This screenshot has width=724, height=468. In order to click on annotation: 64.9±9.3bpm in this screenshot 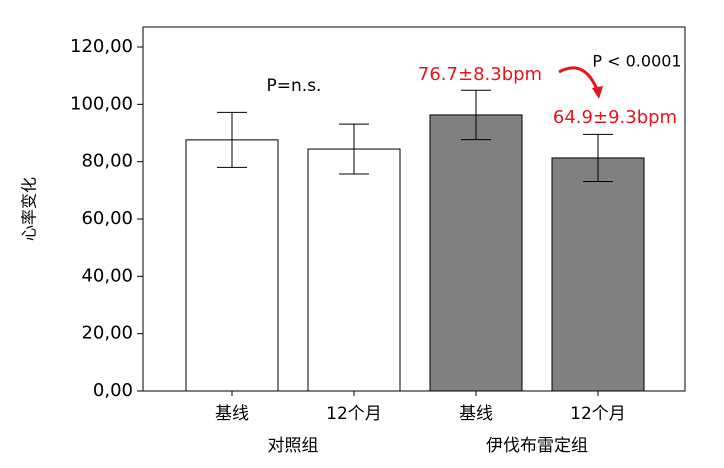, I will do `click(615, 117)`.